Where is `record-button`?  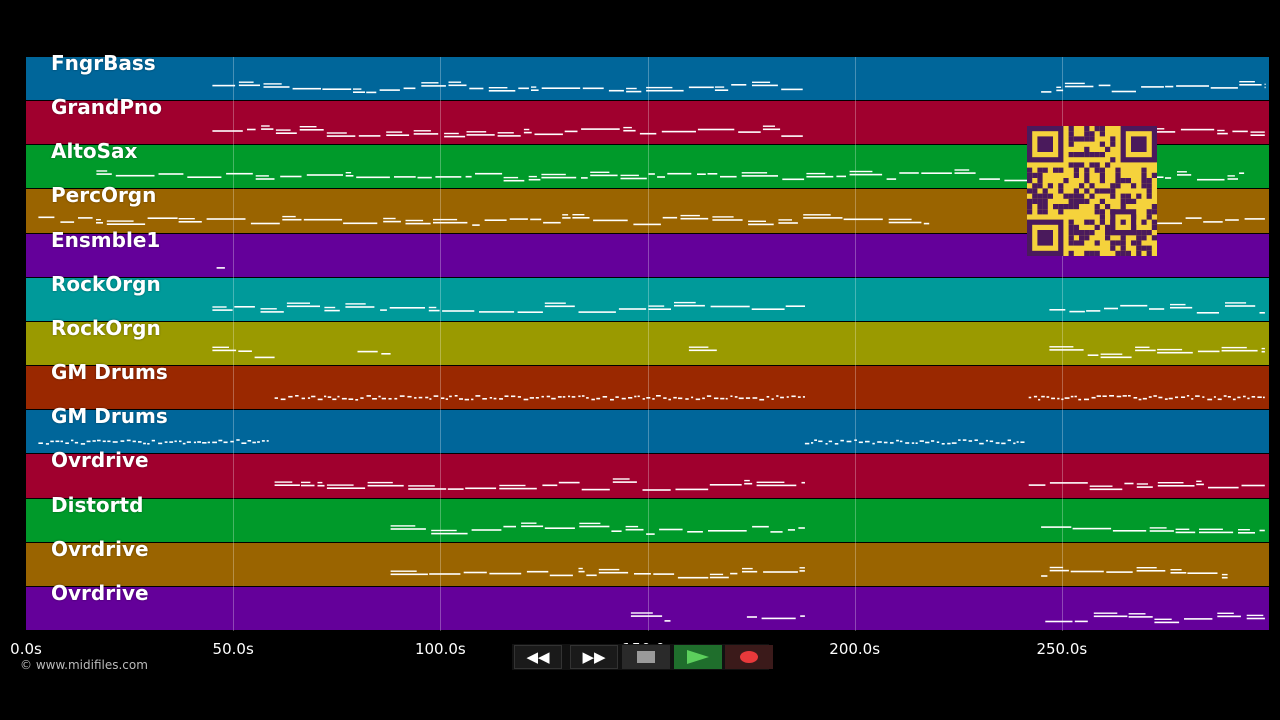 record-button is located at coordinates (749, 657).